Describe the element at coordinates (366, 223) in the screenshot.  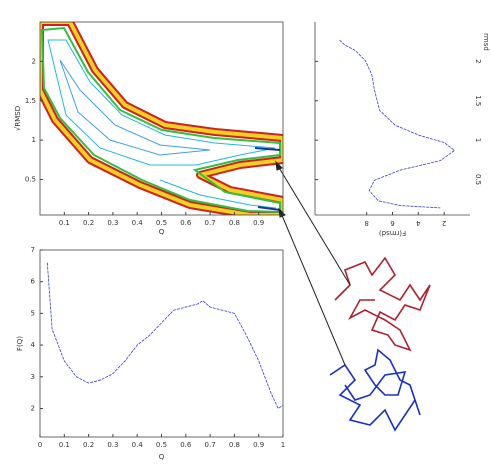
I see `f-tick-label: 8` at that location.